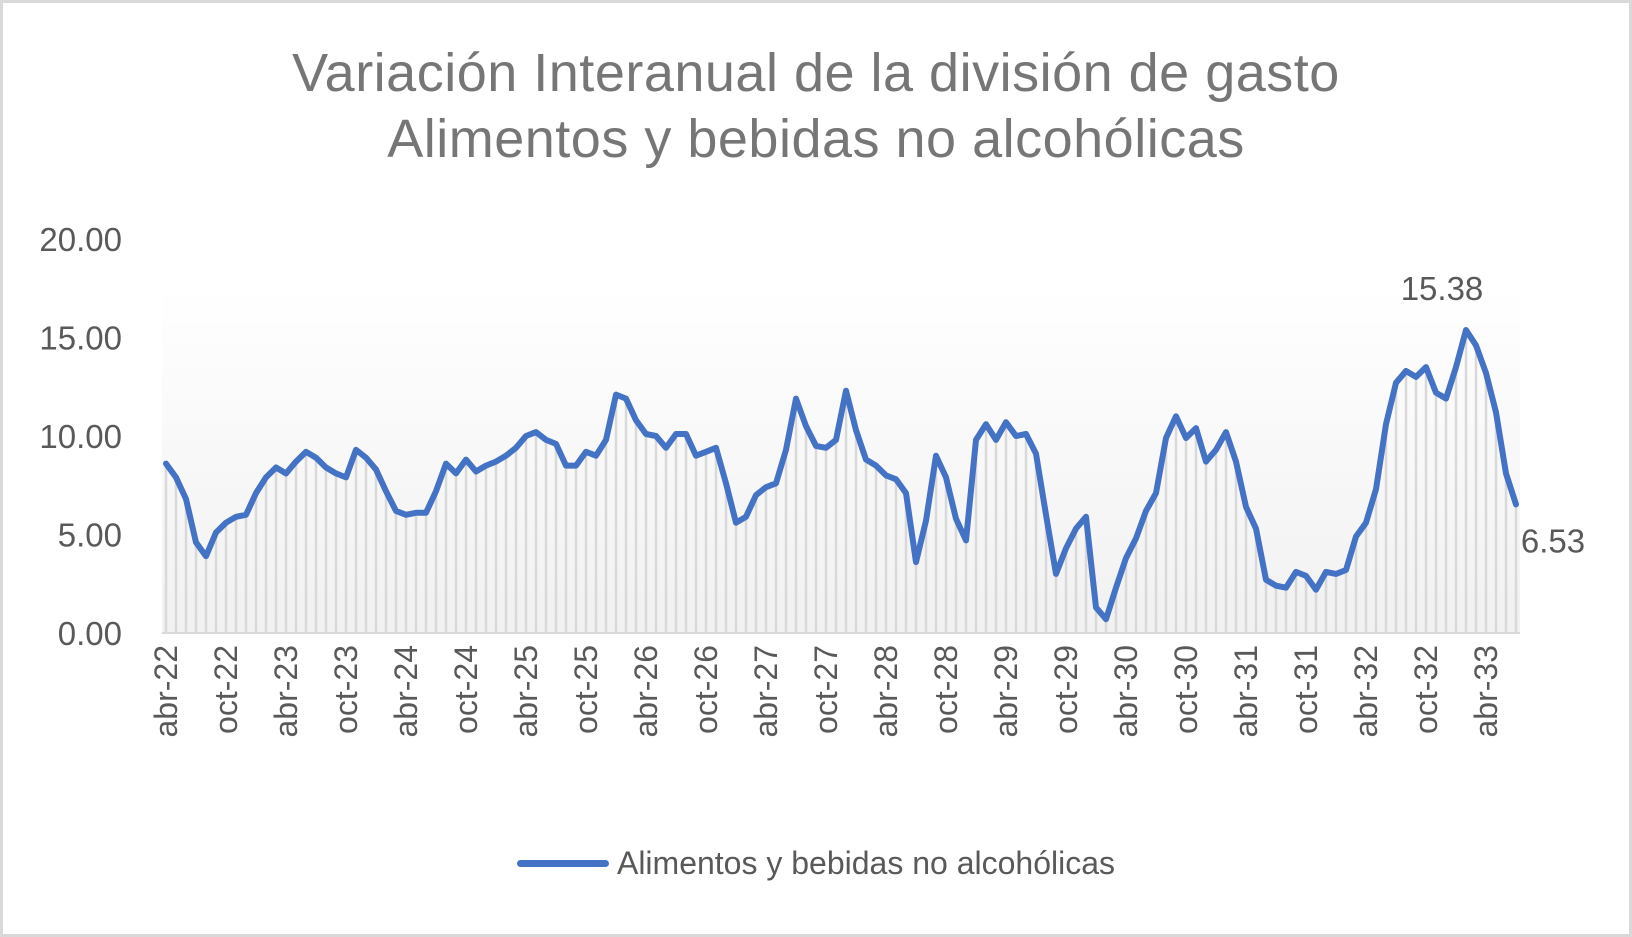 This screenshot has height=937, width=1632. I want to click on legend-line-swatch-icon, so click(562, 863).